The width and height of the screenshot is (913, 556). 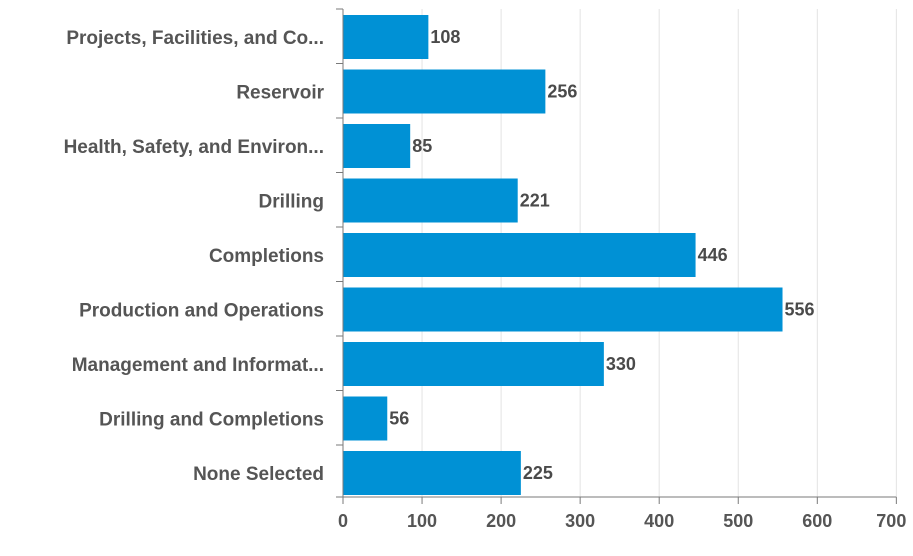 I want to click on value-label: 108, so click(x=445, y=37).